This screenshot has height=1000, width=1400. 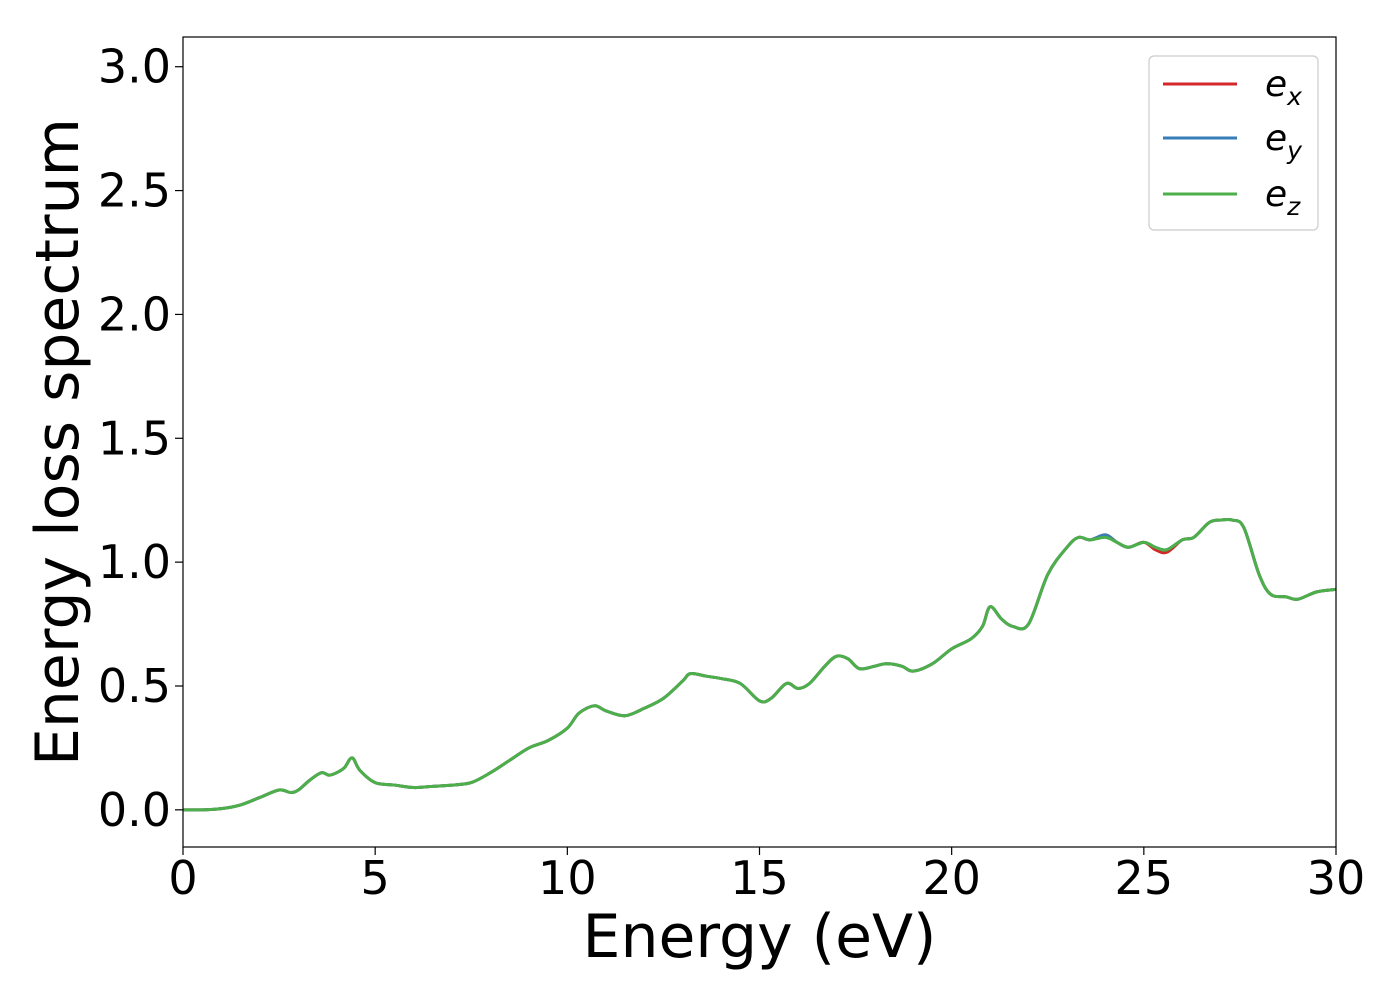 I want to click on y-tick-label: 1.0, so click(x=134, y=562).